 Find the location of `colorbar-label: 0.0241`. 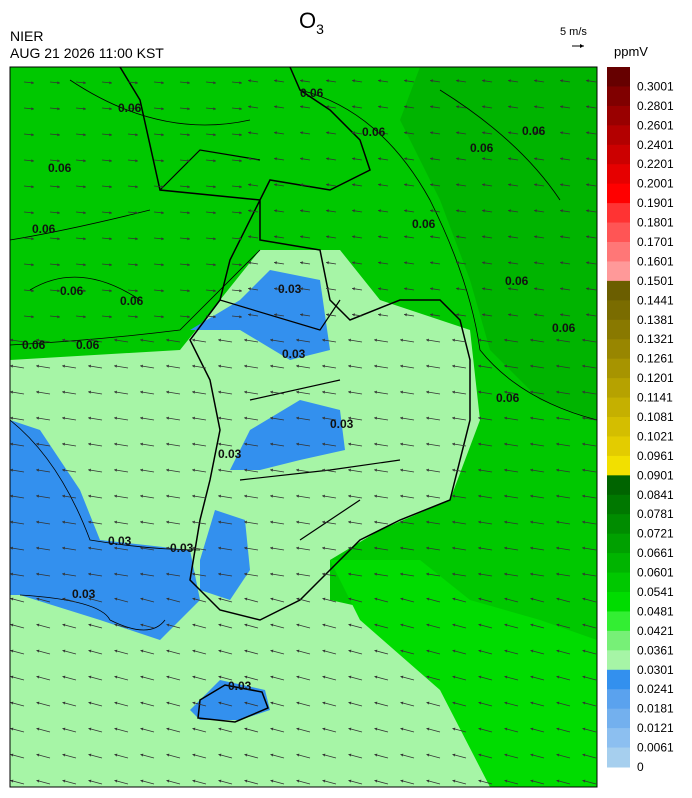

colorbar-label: 0.0241 is located at coordinates (655, 689).